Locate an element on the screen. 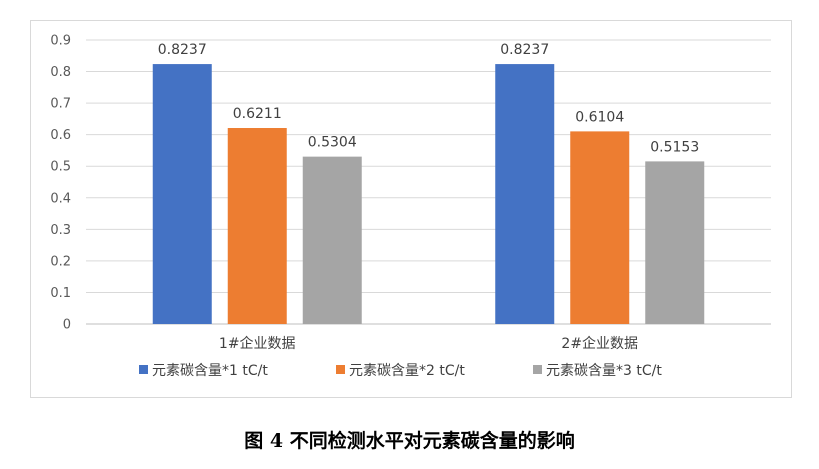  y-tick-label: 0.7 is located at coordinates (60, 104).